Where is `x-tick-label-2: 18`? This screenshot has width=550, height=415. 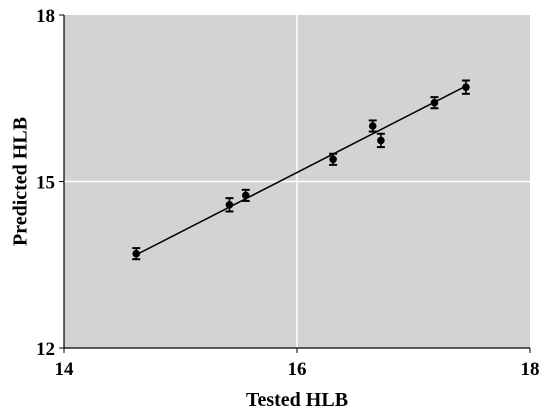 x-tick-label-2: 18 is located at coordinates (530, 369).